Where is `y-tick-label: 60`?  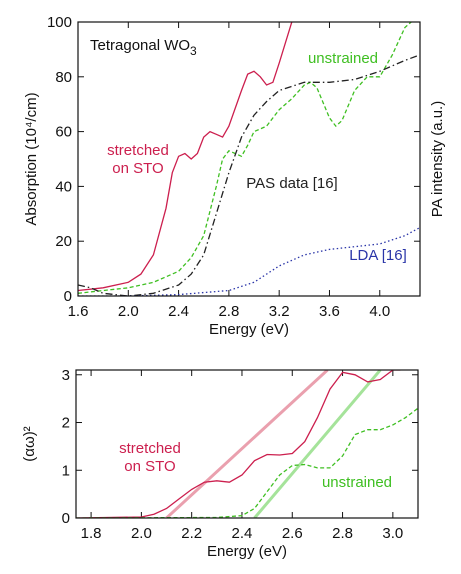
y-tick-label: 60 is located at coordinates (63, 132).